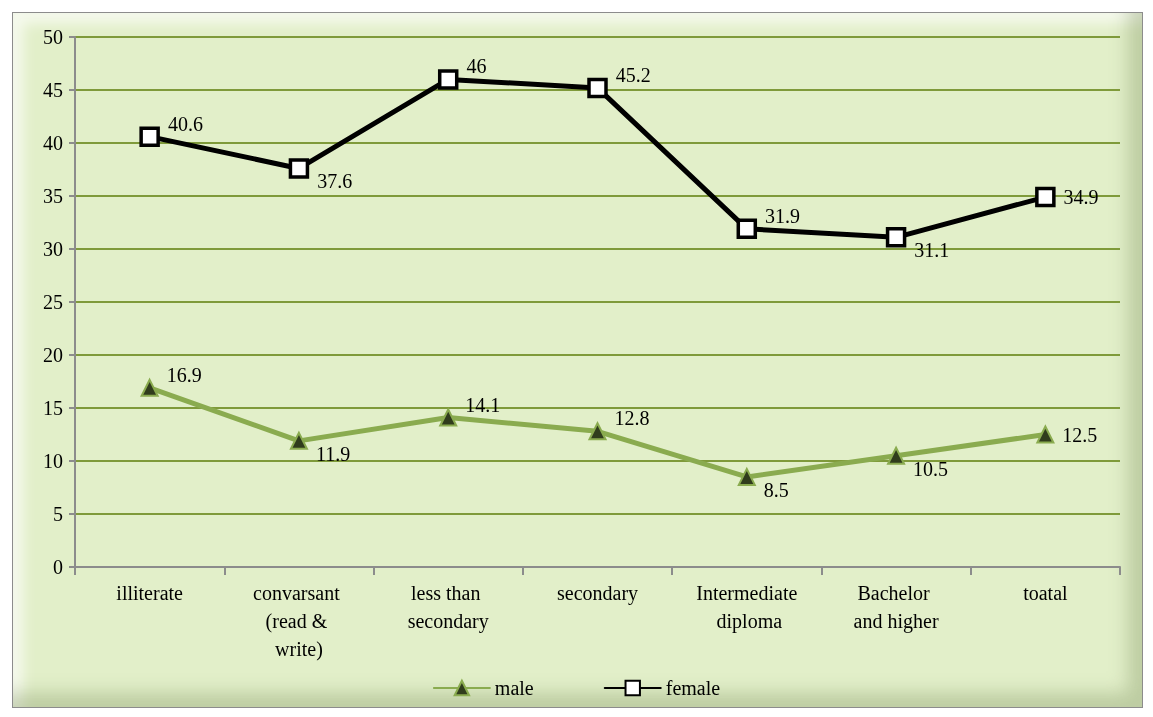 The image size is (1153, 717). What do you see at coordinates (632, 418) in the screenshot?
I see `data-label: 12.8` at bounding box center [632, 418].